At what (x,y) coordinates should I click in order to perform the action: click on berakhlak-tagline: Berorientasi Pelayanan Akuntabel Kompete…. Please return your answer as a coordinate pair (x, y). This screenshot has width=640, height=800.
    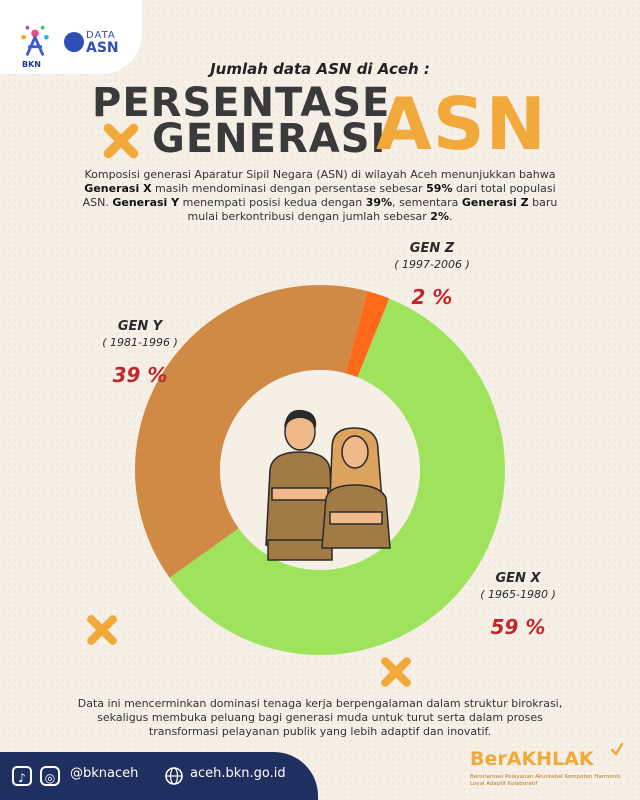
    Looking at the image, I should click on (545, 780).